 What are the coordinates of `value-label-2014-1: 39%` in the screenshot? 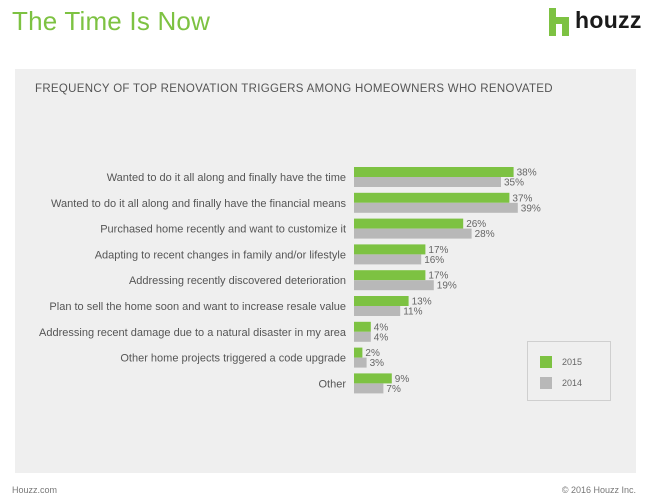 It's located at (531, 208).